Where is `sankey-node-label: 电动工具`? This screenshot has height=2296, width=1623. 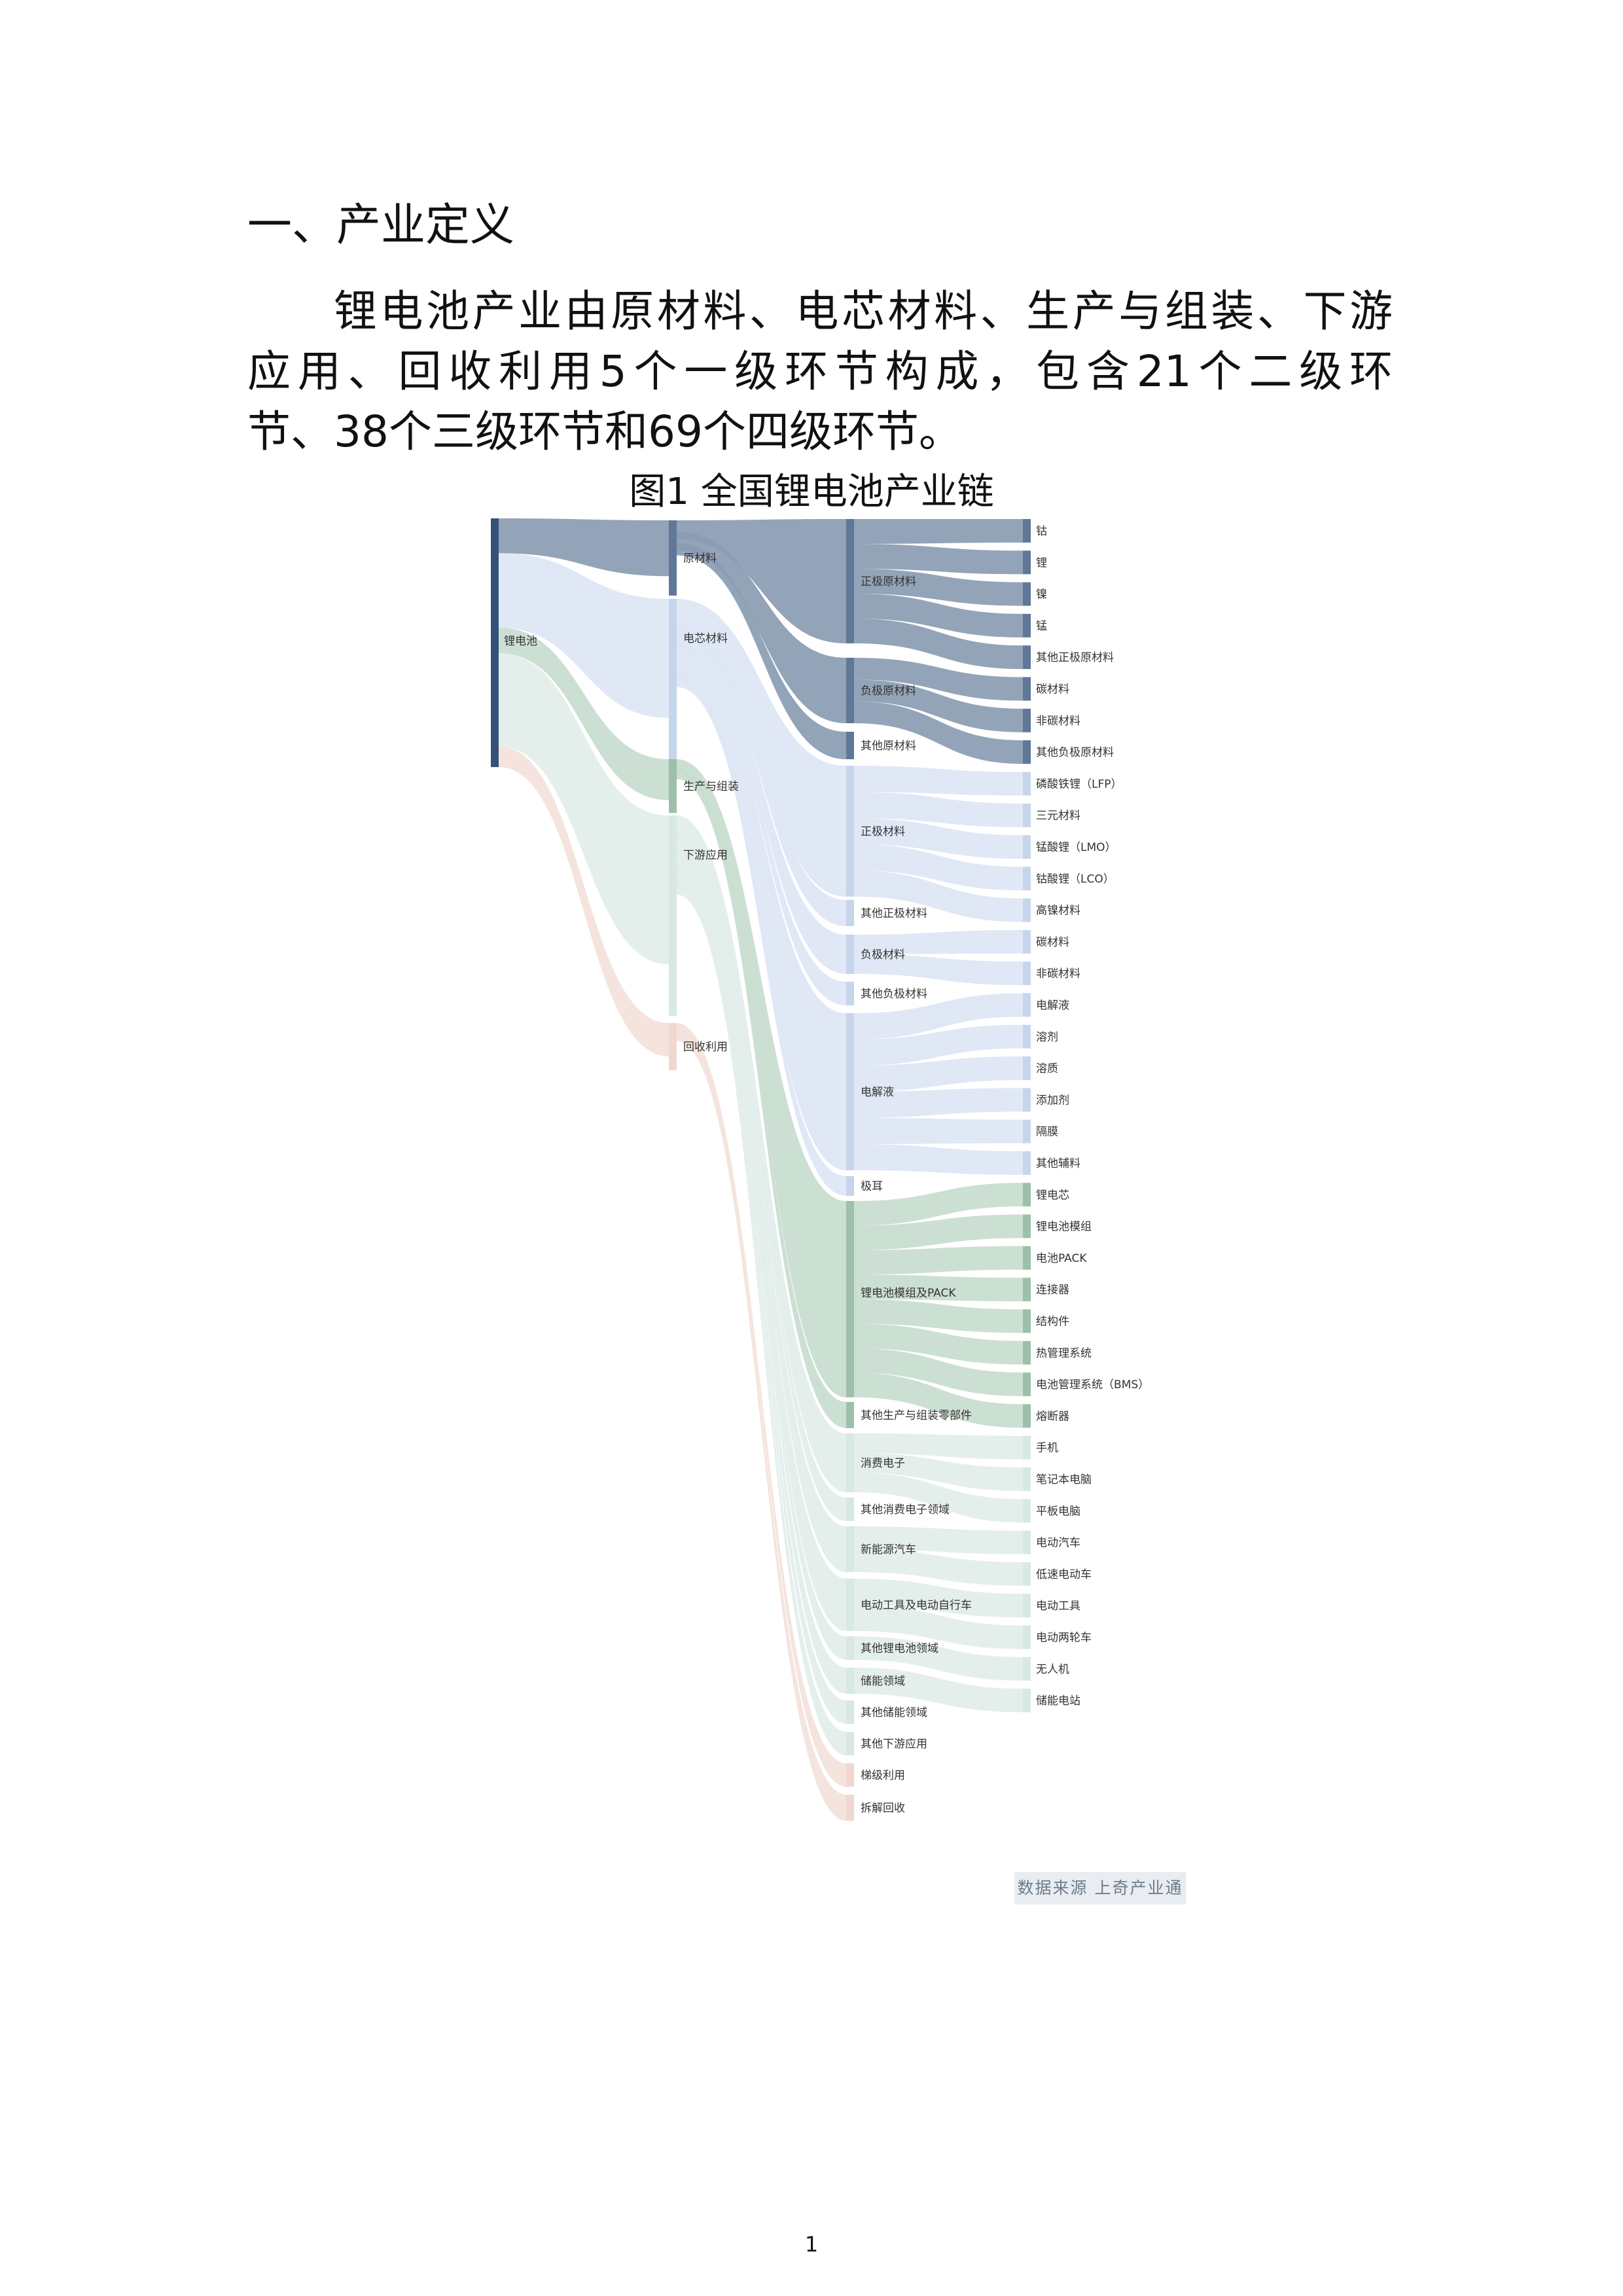
sankey-node-label: 电动工具 is located at coordinates (1058, 1607).